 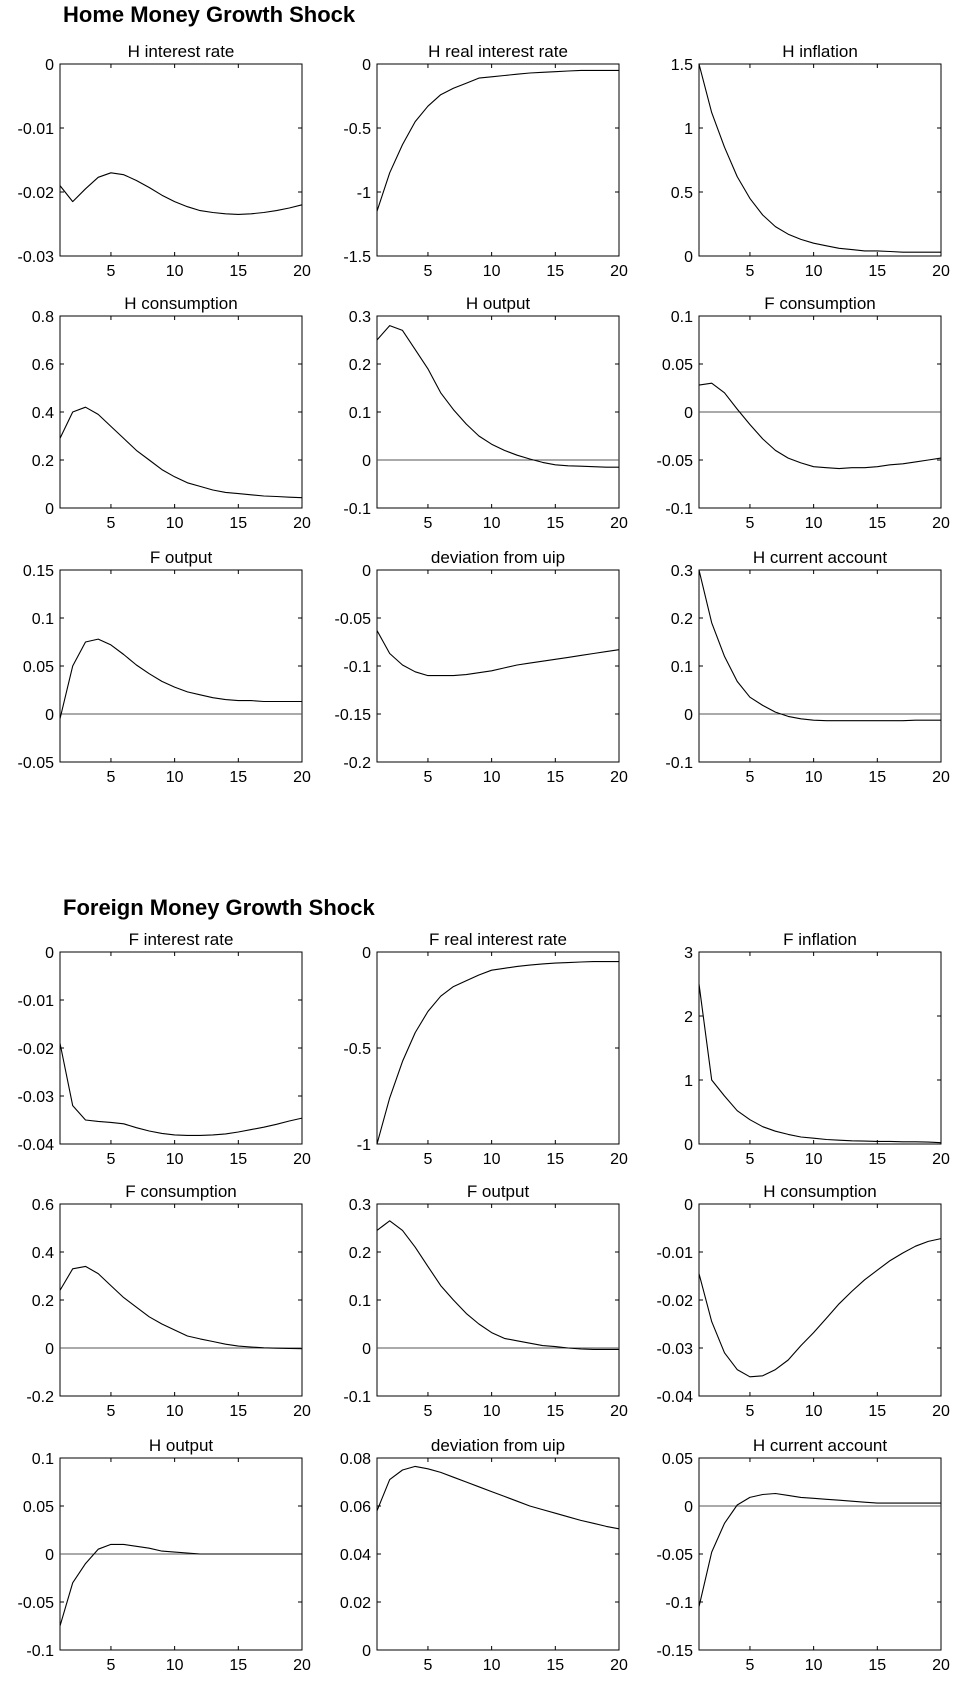 I want to click on chart-6-ytick-label: 0.1, so click(x=43, y=619).